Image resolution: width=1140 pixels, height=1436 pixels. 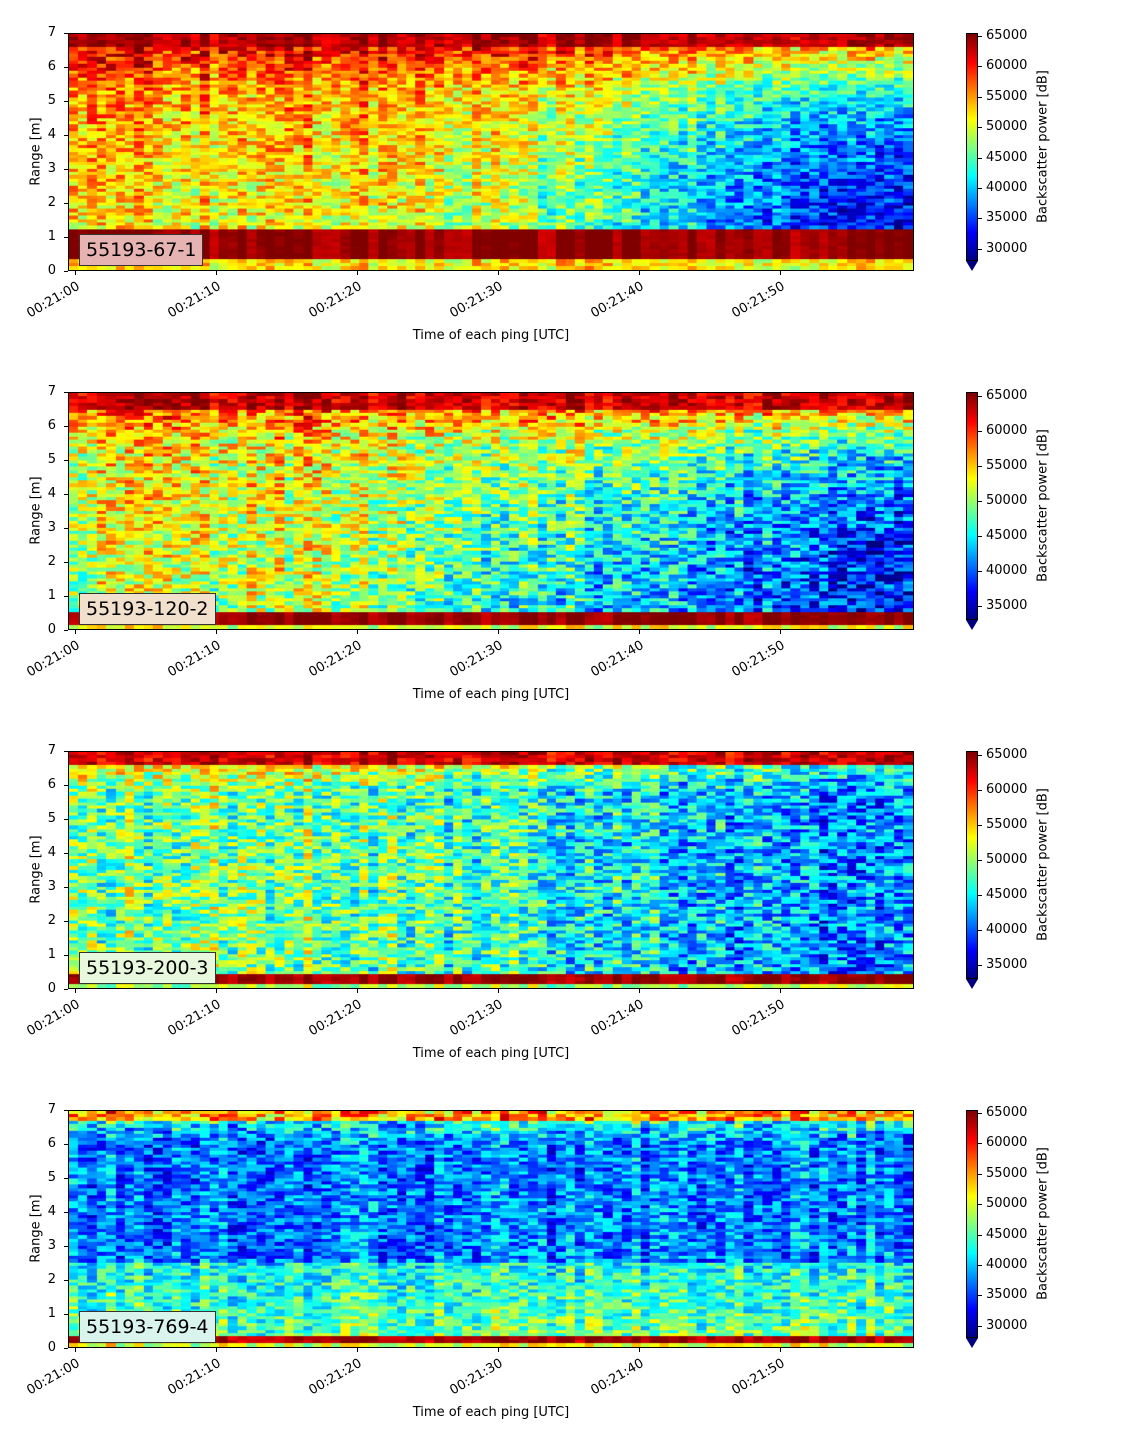 What do you see at coordinates (141, 250) in the screenshot?
I see `panel-label: 55193-67-1` at bounding box center [141, 250].